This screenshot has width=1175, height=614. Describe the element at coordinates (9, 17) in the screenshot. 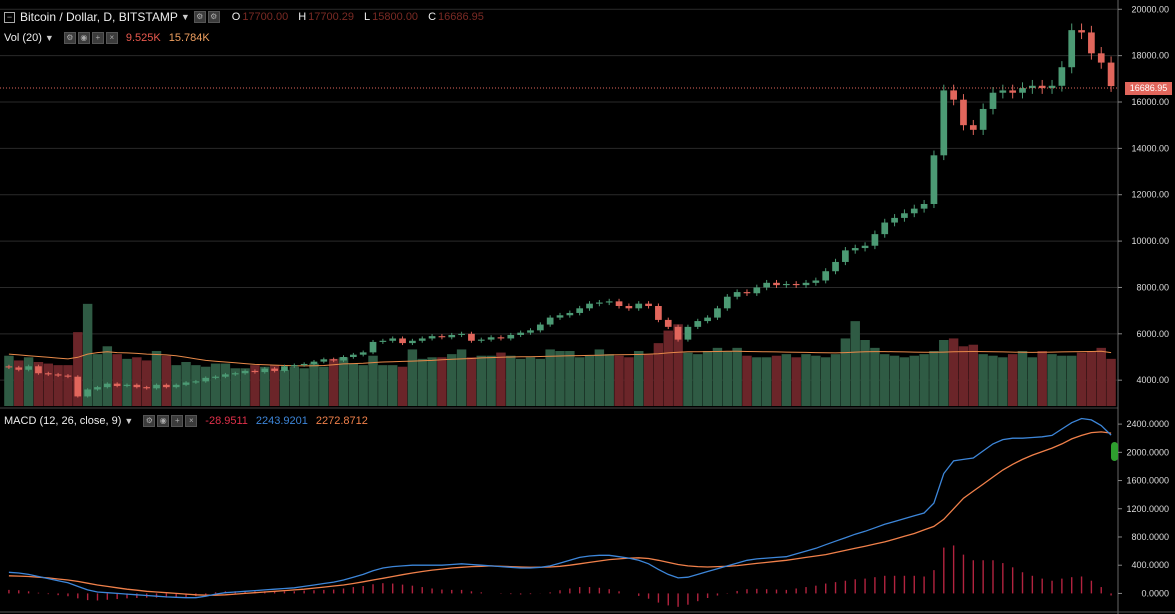

I see `collapse-icon: −` at that location.